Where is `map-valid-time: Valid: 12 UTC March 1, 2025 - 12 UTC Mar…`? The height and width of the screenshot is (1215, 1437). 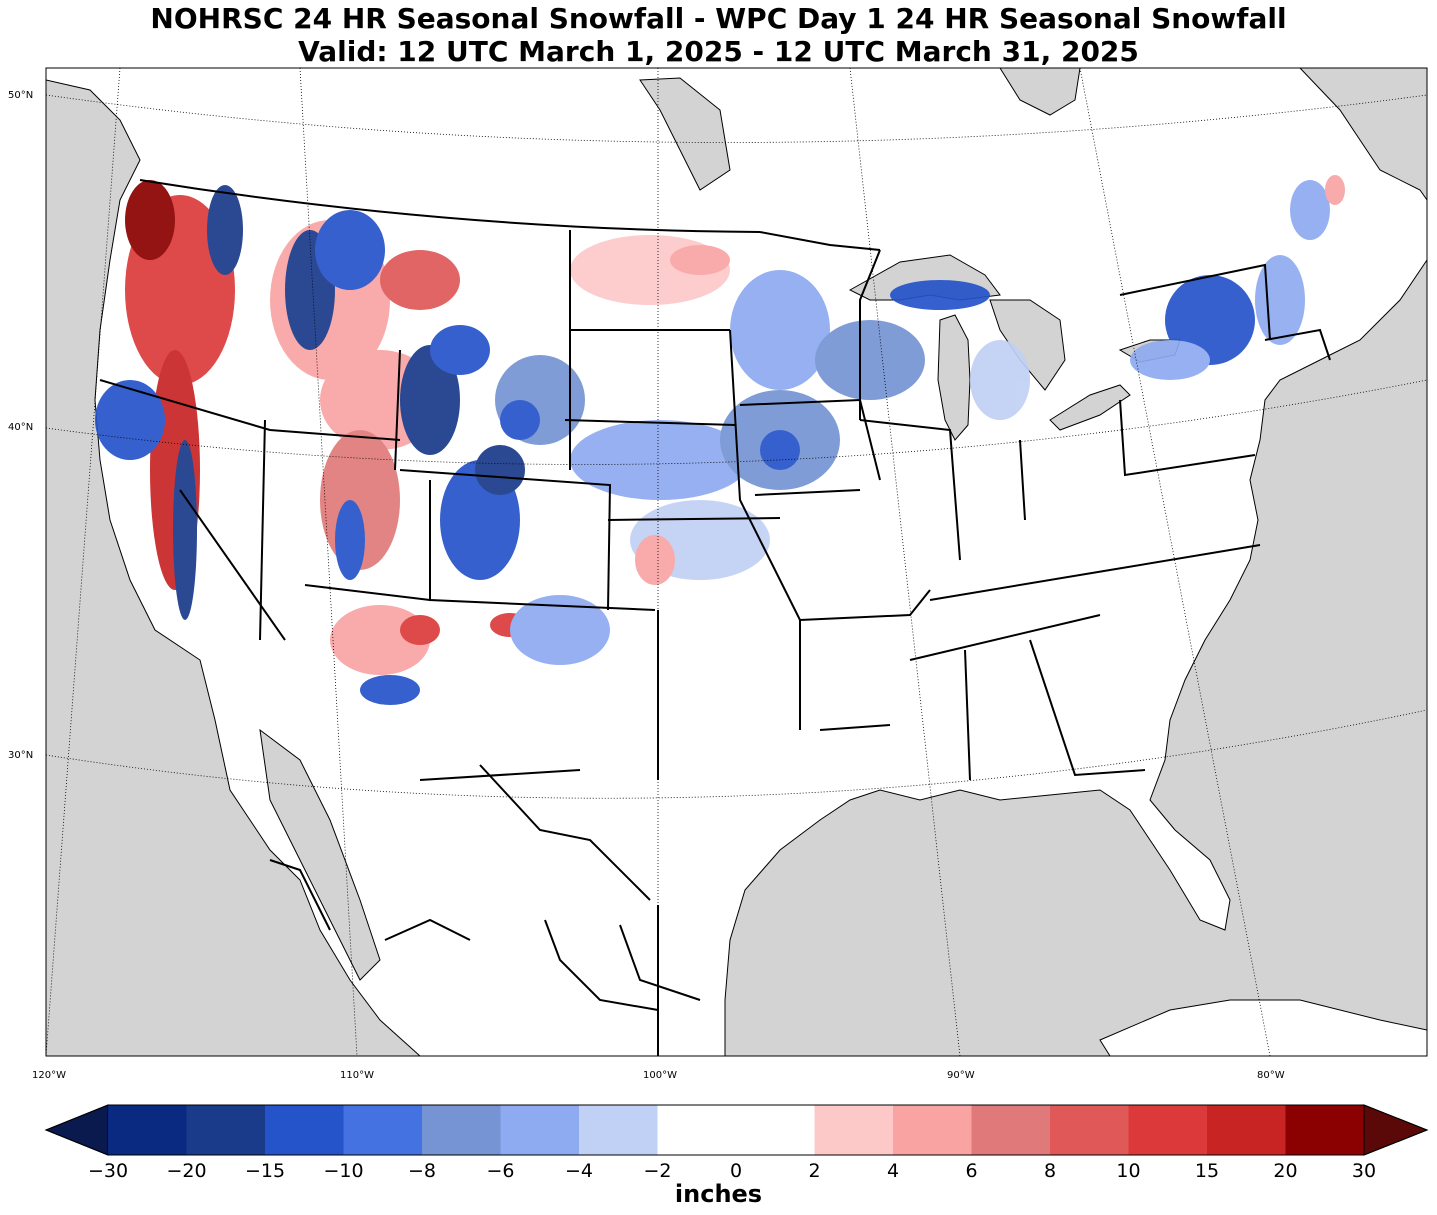 map-valid-time: Valid: 12 UTC March 1, 2025 - 12 UTC Mar… is located at coordinates (718, 51).